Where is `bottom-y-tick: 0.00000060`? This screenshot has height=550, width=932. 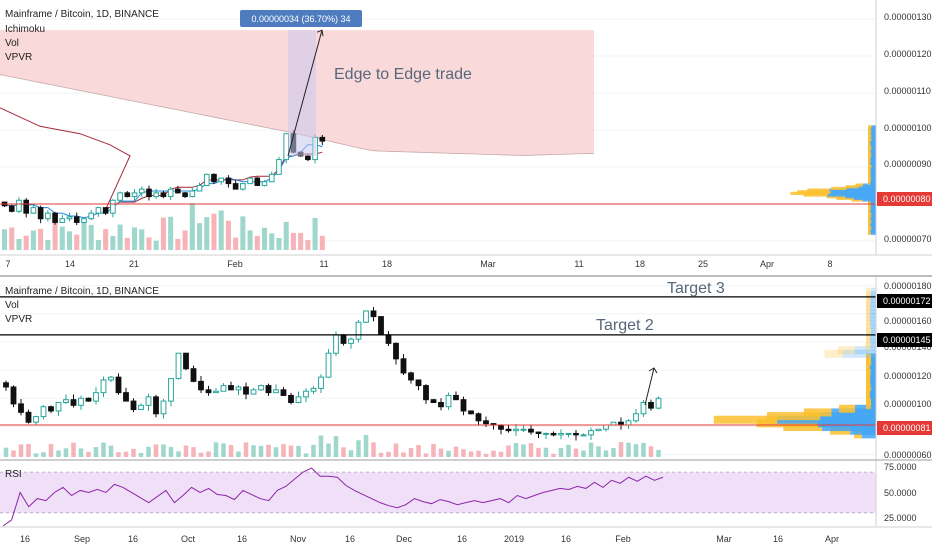
bottom-y-tick: 0.00000060 is located at coordinates (908, 455).